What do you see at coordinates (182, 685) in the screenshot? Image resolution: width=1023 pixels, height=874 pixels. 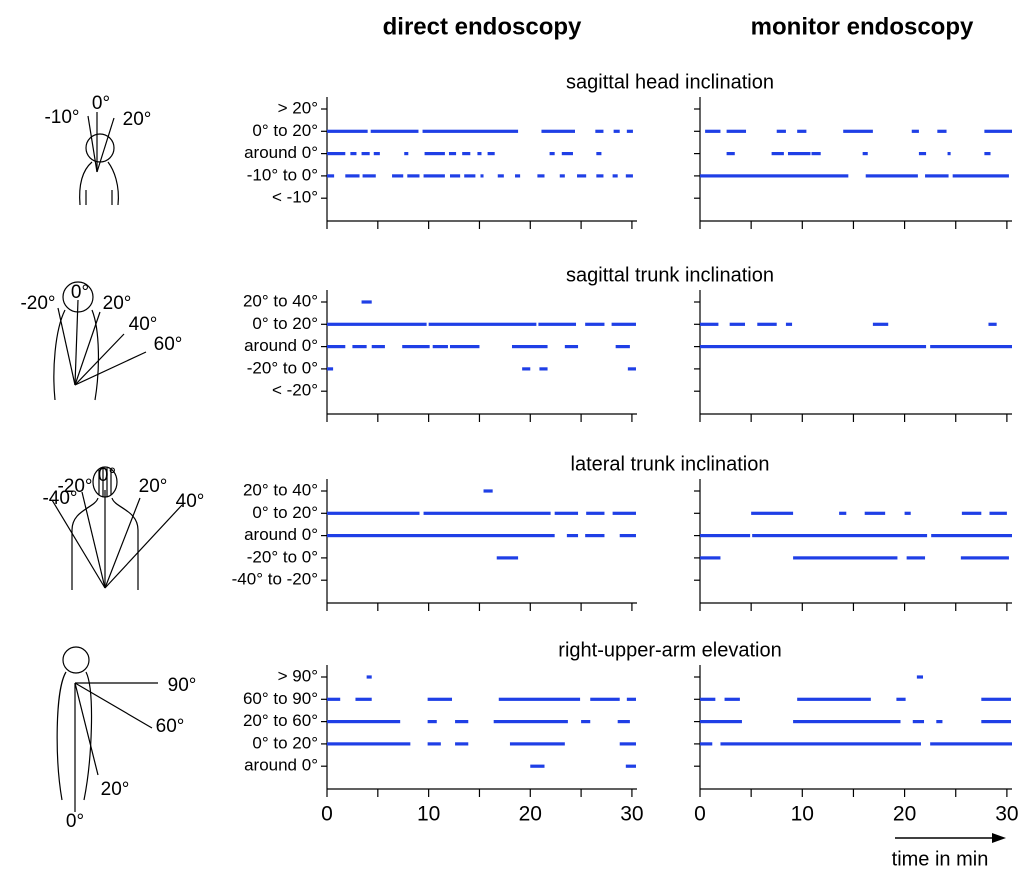 I see `angle-label: 90°` at bounding box center [182, 685].